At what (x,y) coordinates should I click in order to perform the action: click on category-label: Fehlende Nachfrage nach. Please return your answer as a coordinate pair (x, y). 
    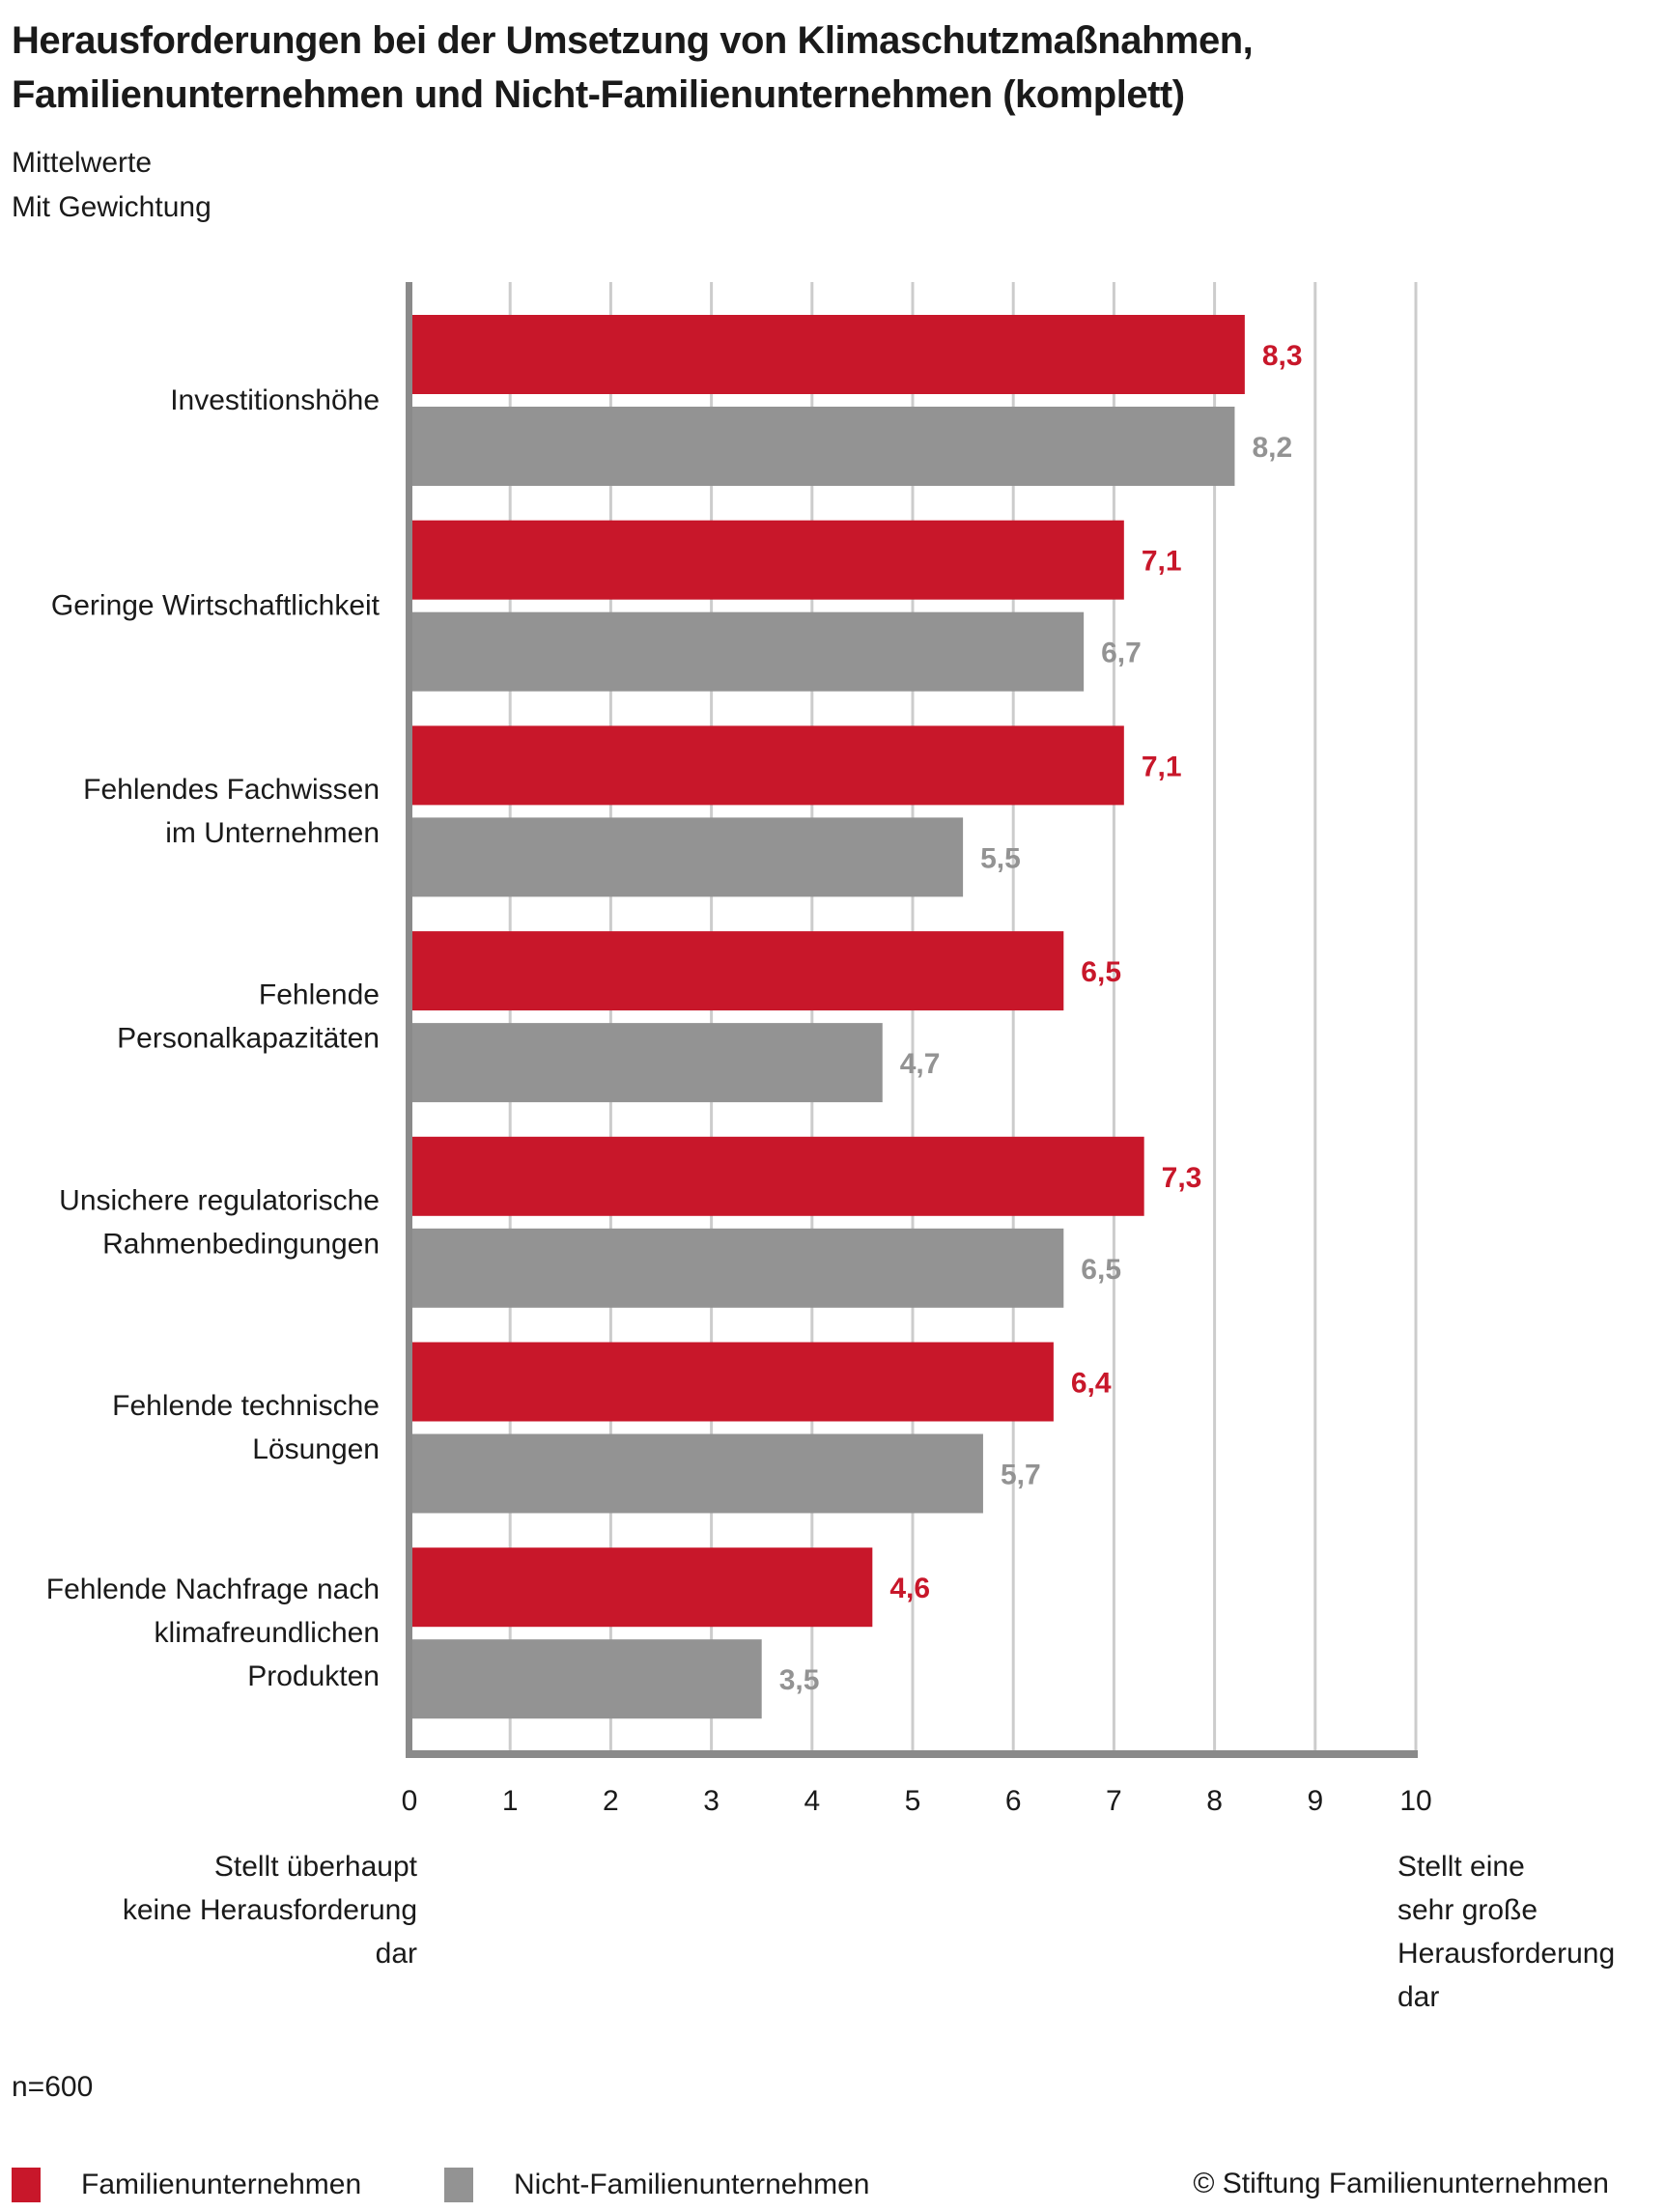
    Looking at the image, I should click on (213, 1589).